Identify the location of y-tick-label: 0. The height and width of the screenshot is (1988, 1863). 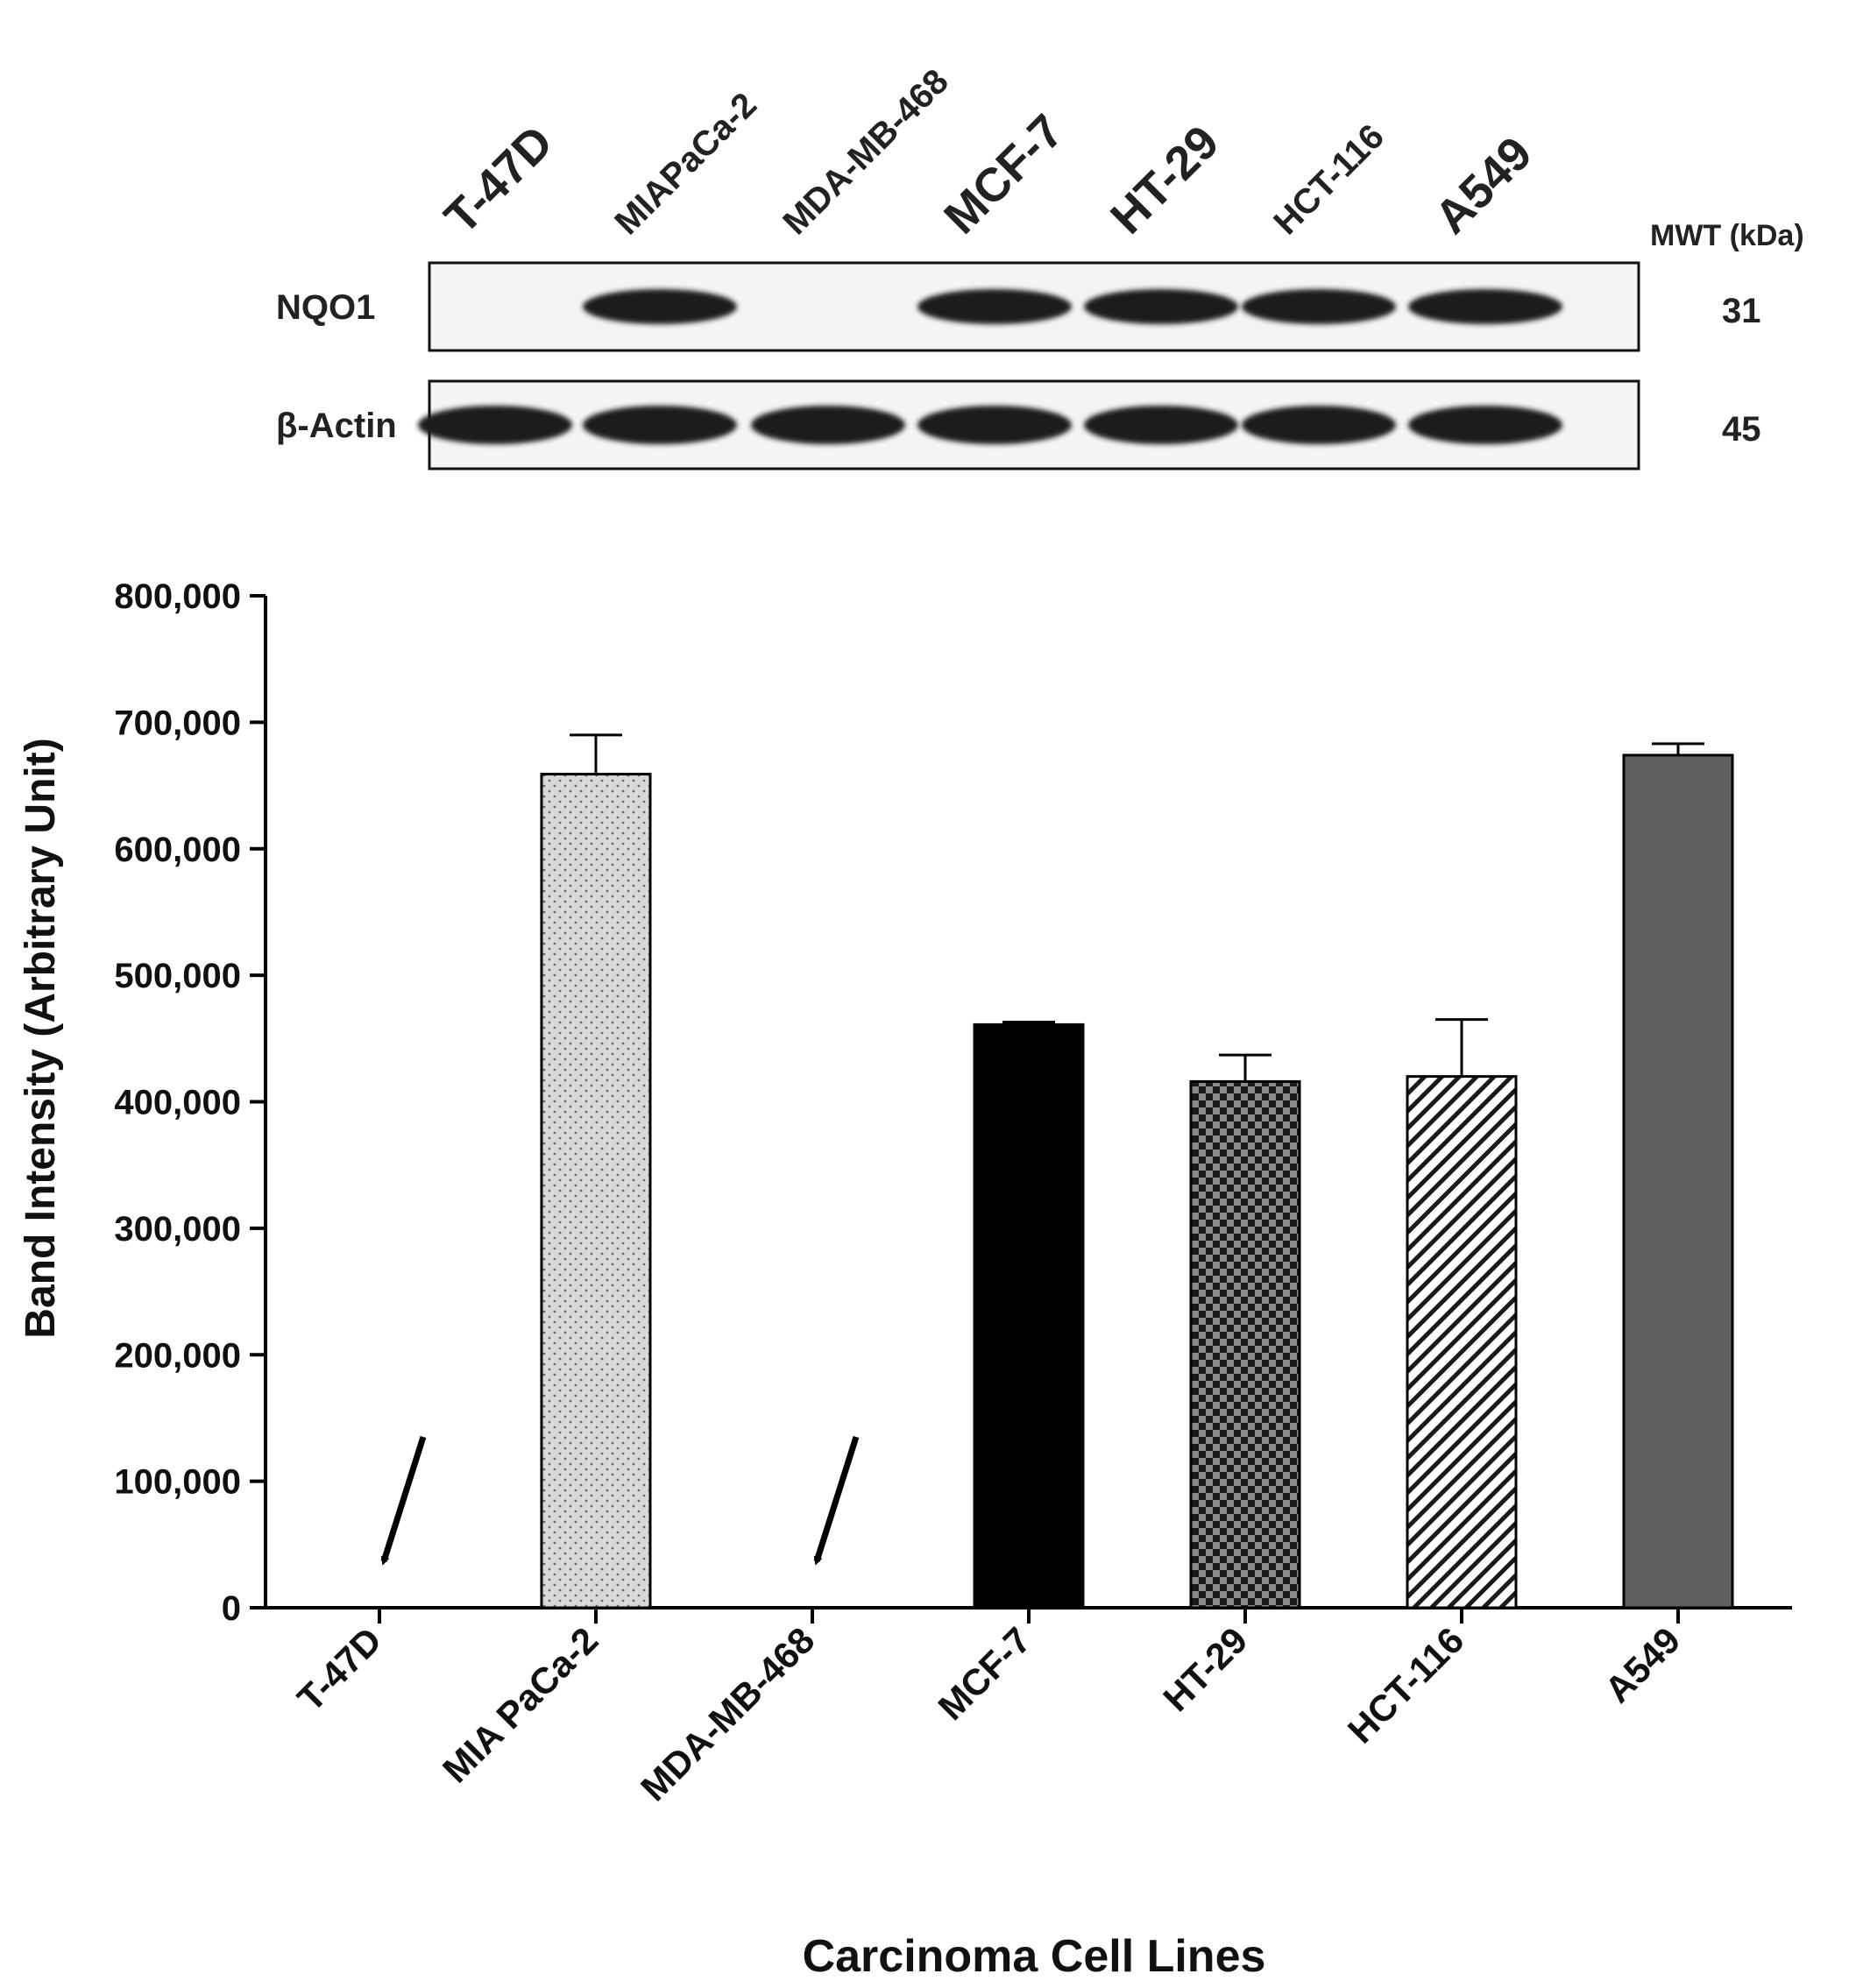
(231, 1608).